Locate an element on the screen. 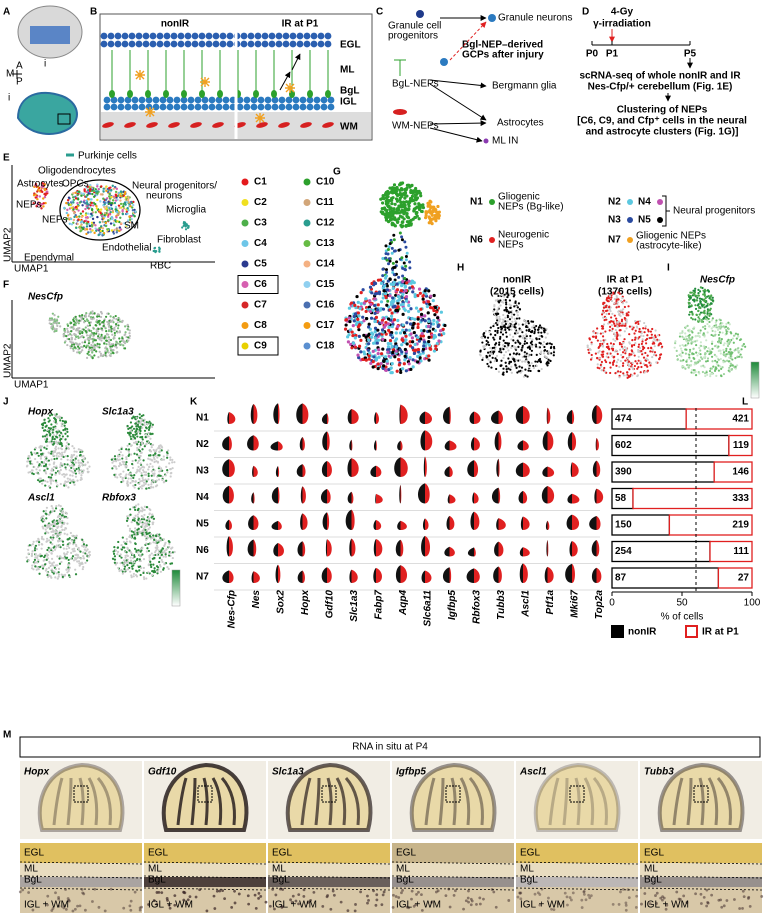 Image resolution: width=766 pixels, height=916 pixels. condition-title: nonIR is located at coordinates (517, 280).